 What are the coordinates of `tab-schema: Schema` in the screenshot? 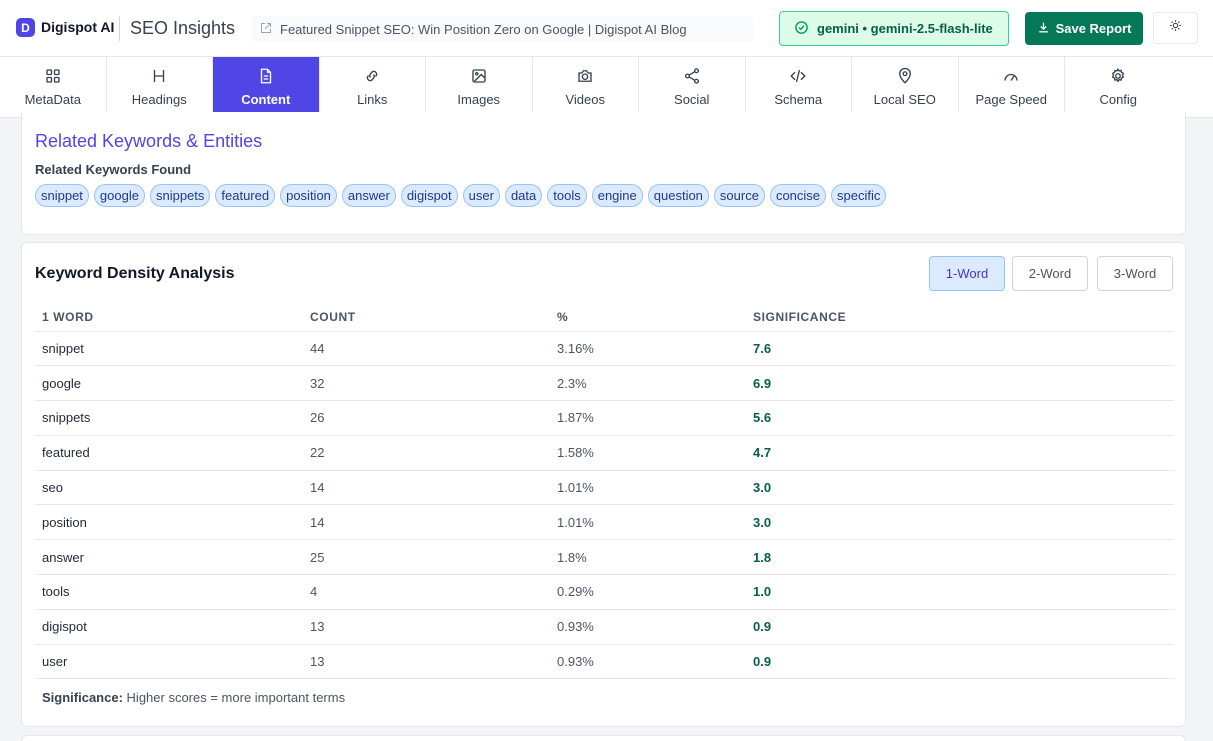 It's located at (799, 87).